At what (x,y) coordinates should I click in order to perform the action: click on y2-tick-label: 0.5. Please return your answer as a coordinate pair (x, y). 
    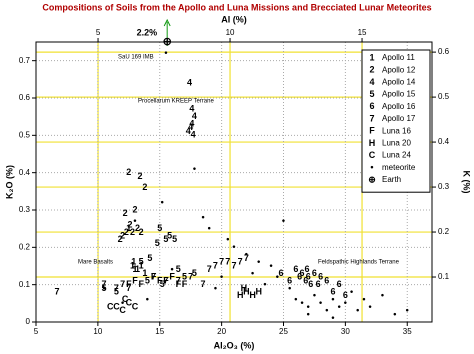
    Looking at the image, I should click on (444, 96).